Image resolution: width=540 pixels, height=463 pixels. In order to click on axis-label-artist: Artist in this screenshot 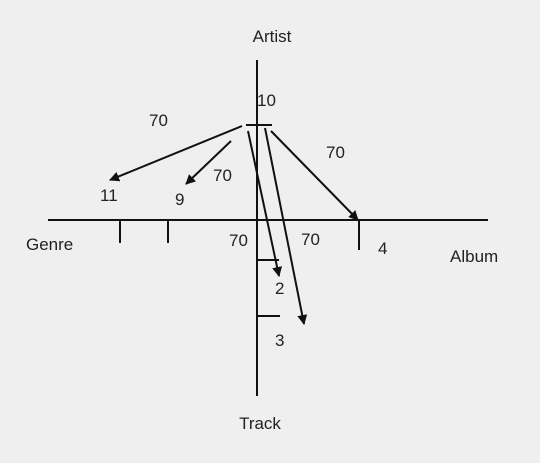, I will do `click(272, 36)`.